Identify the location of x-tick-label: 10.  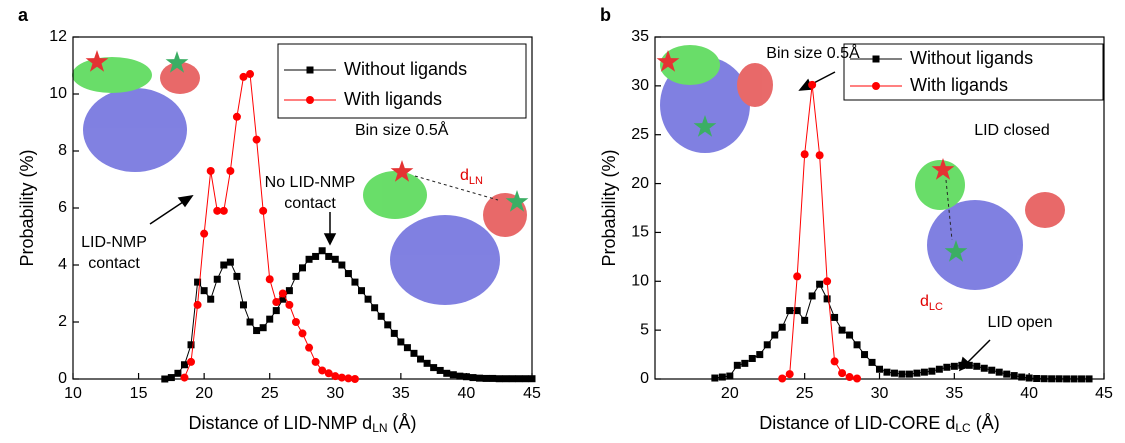
(73, 393).